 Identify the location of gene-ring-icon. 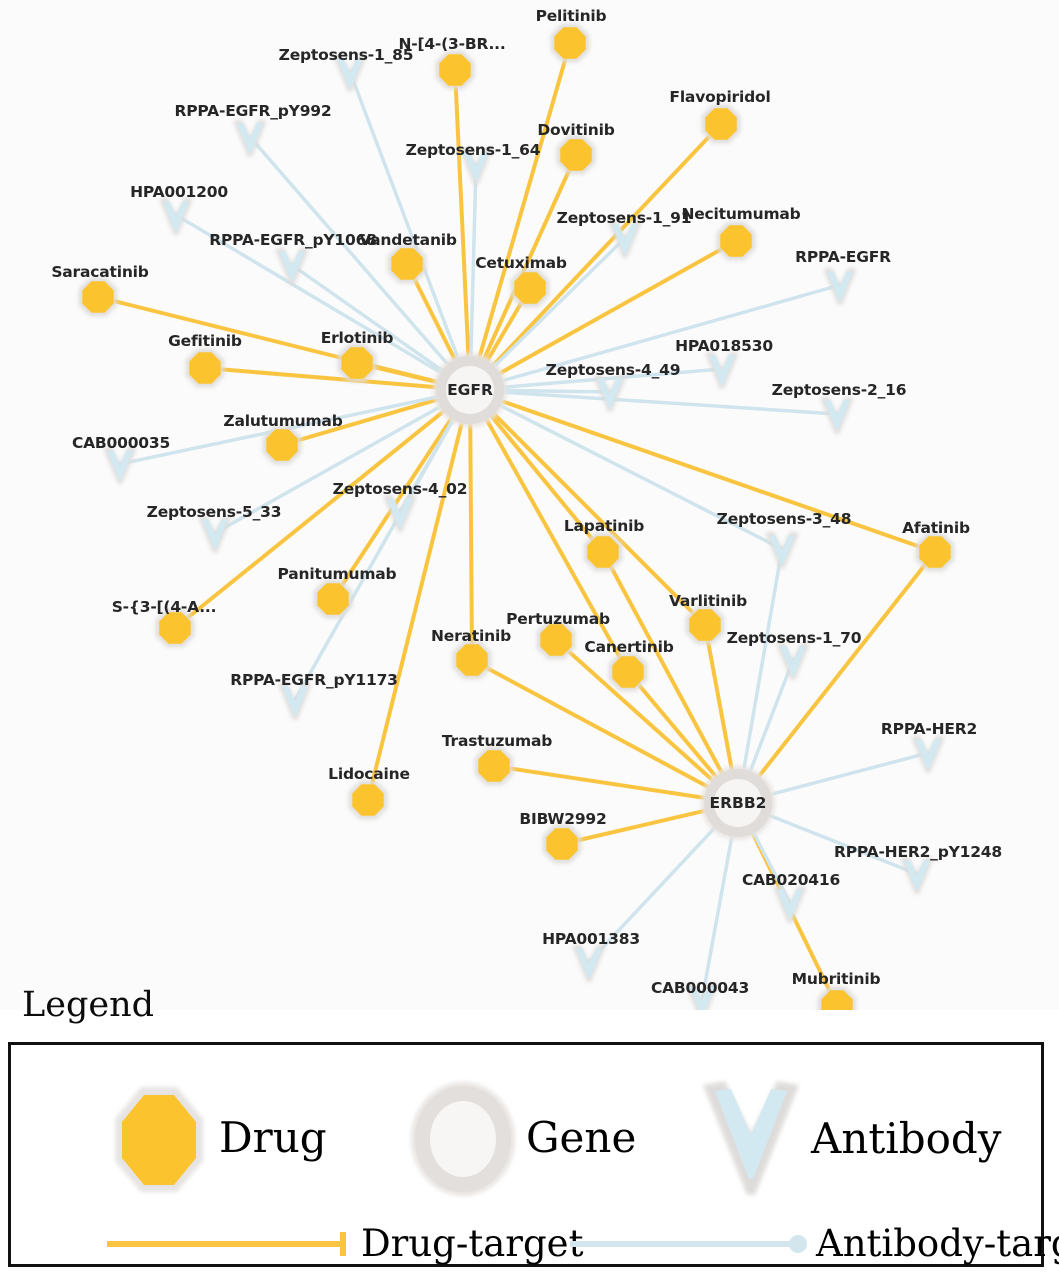
(463, 1139).